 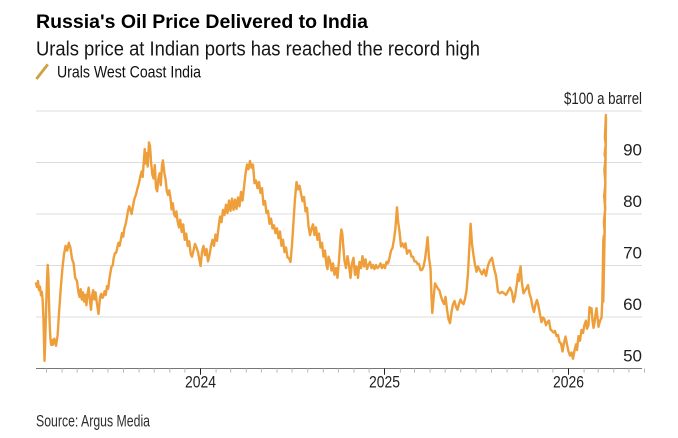 What do you see at coordinates (129, 72) in the screenshot?
I see `svg-text: Urals West Coast India` at bounding box center [129, 72].